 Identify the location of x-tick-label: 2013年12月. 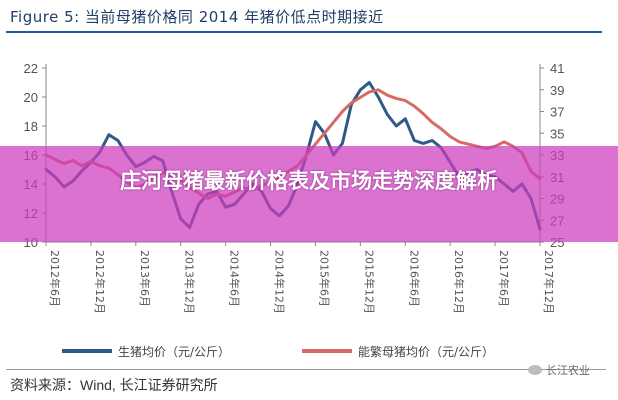
(190, 282).